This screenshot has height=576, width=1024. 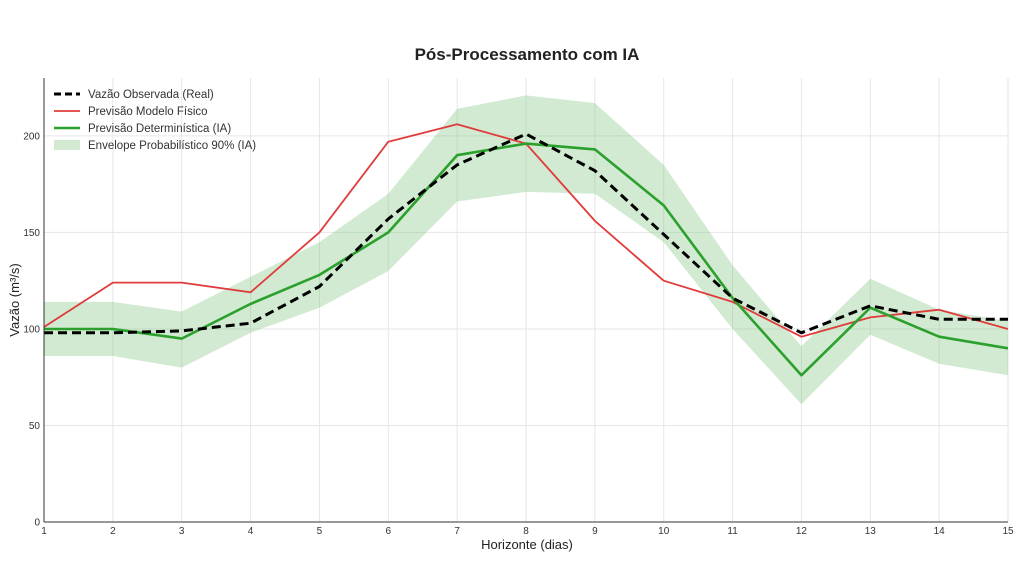 What do you see at coordinates (35, 426) in the screenshot?
I see `y-tick-label: 50` at bounding box center [35, 426].